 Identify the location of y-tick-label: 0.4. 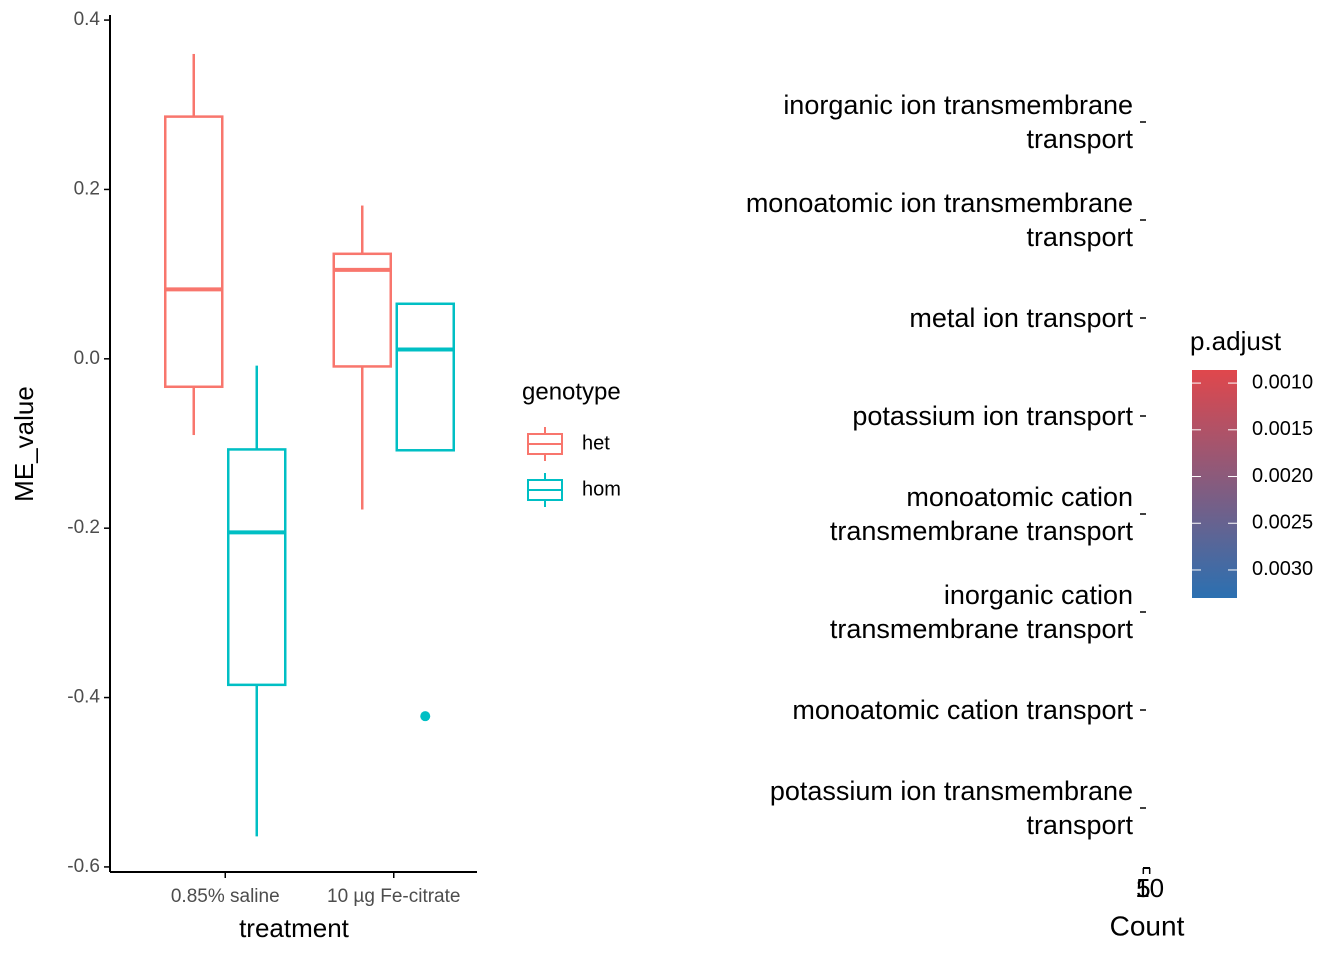
(87, 19).